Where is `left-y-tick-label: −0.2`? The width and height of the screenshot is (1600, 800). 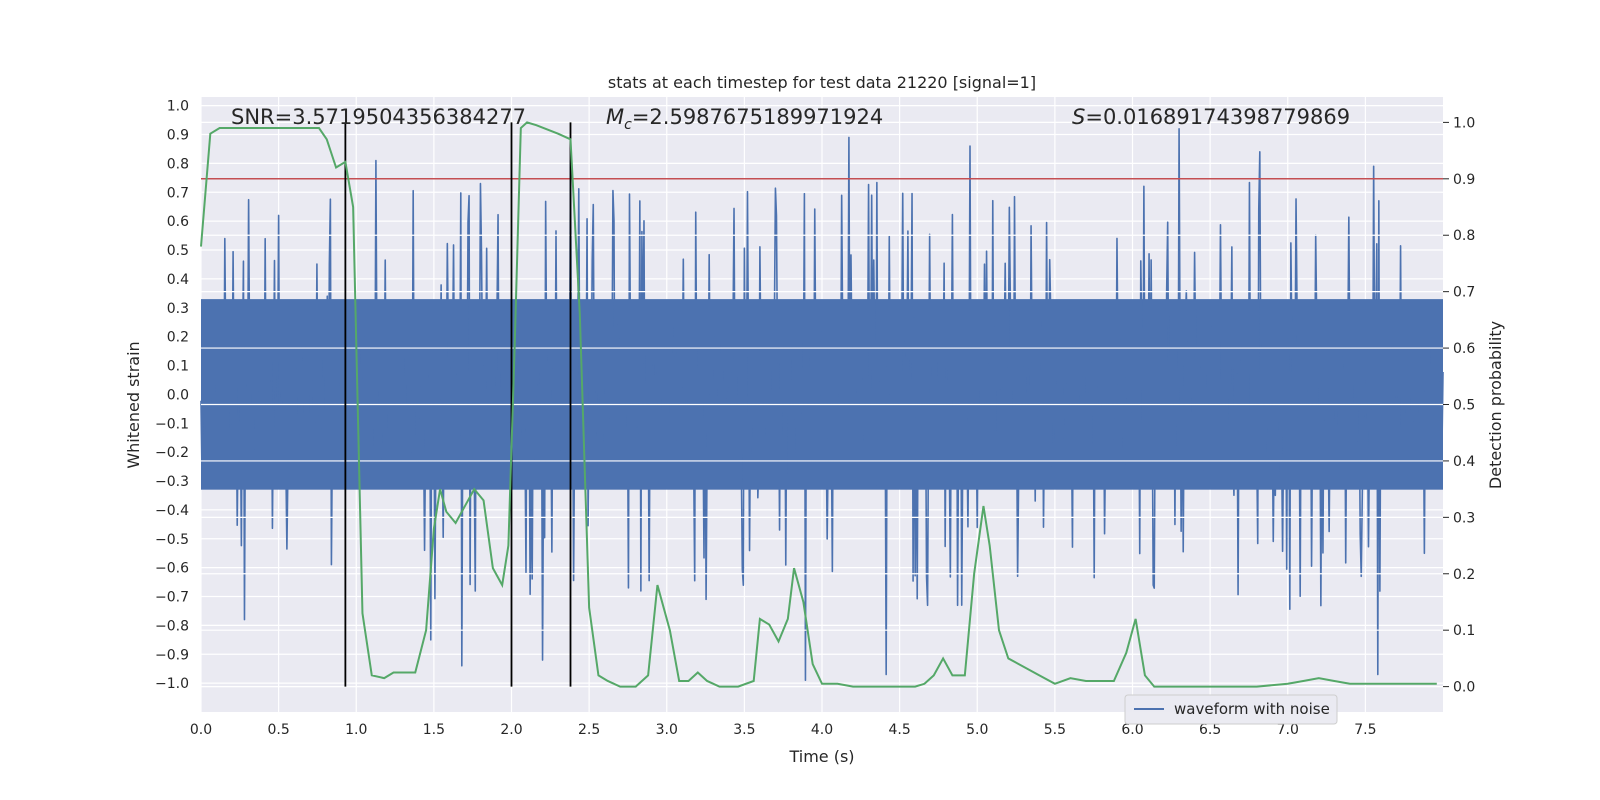
left-y-tick-label: −0.2 is located at coordinates (172, 453).